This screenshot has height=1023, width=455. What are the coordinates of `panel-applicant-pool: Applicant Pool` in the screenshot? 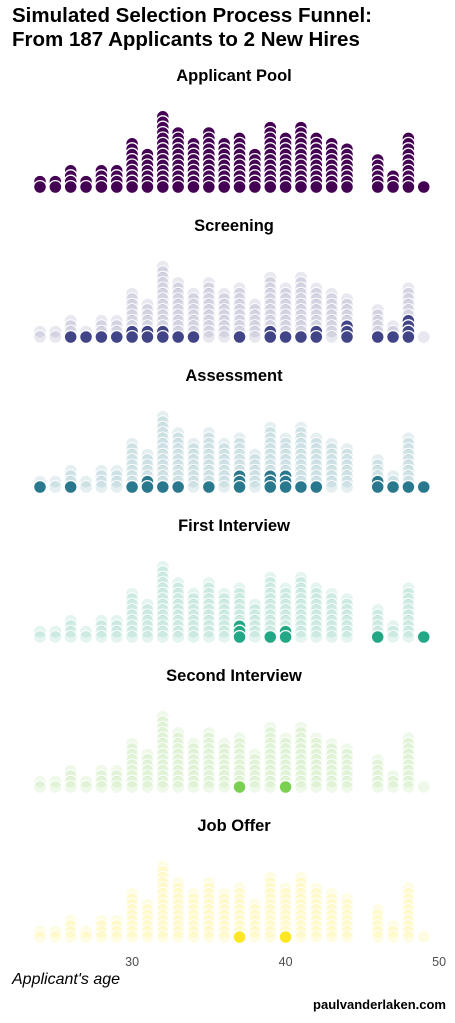 It's located at (231, 131).